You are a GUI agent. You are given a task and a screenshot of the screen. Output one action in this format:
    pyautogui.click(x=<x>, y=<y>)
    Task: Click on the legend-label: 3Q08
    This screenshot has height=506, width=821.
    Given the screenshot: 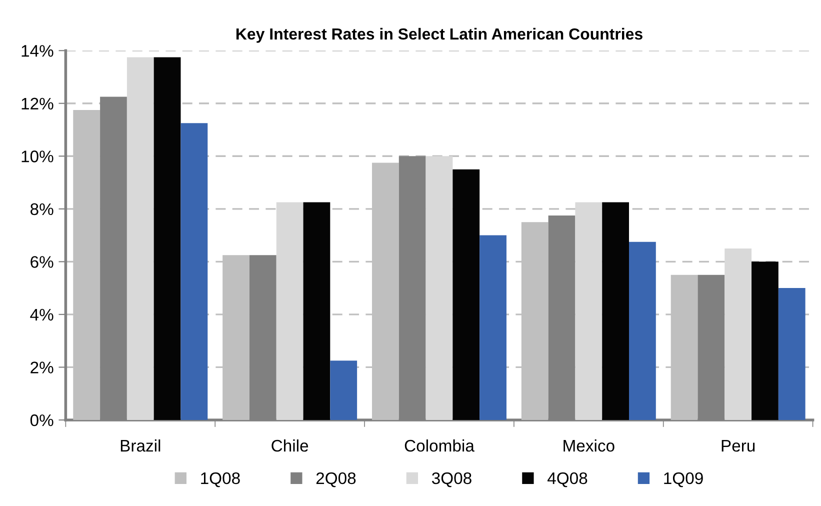 What is the action you would take?
    pyautogui.click(x=452, y=480)
    